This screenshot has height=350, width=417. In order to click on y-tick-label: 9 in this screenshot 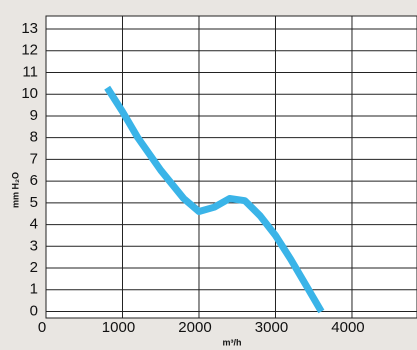, I will do `click(34, 115)`.